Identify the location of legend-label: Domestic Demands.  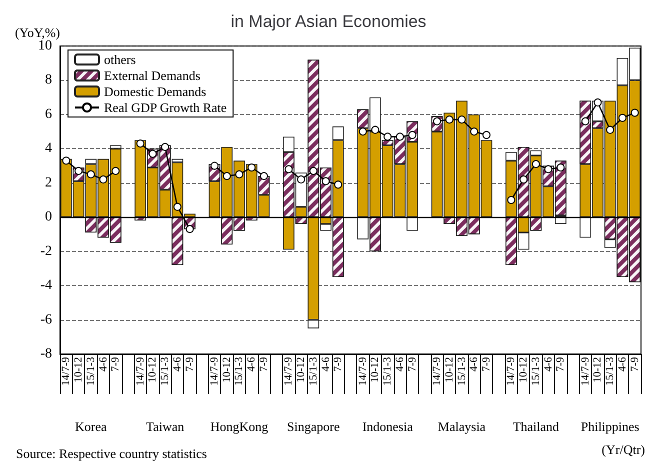
(155, 91).